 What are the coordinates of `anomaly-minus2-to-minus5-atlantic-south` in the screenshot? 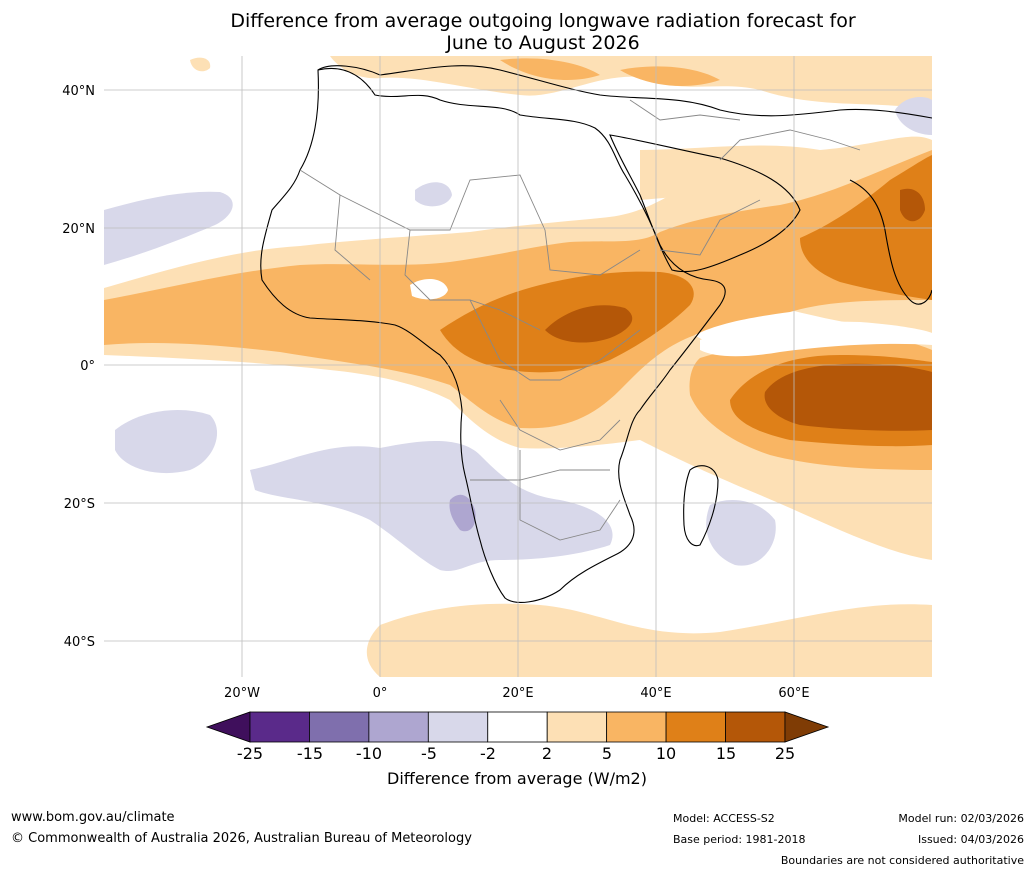 It's located at (166, 442).